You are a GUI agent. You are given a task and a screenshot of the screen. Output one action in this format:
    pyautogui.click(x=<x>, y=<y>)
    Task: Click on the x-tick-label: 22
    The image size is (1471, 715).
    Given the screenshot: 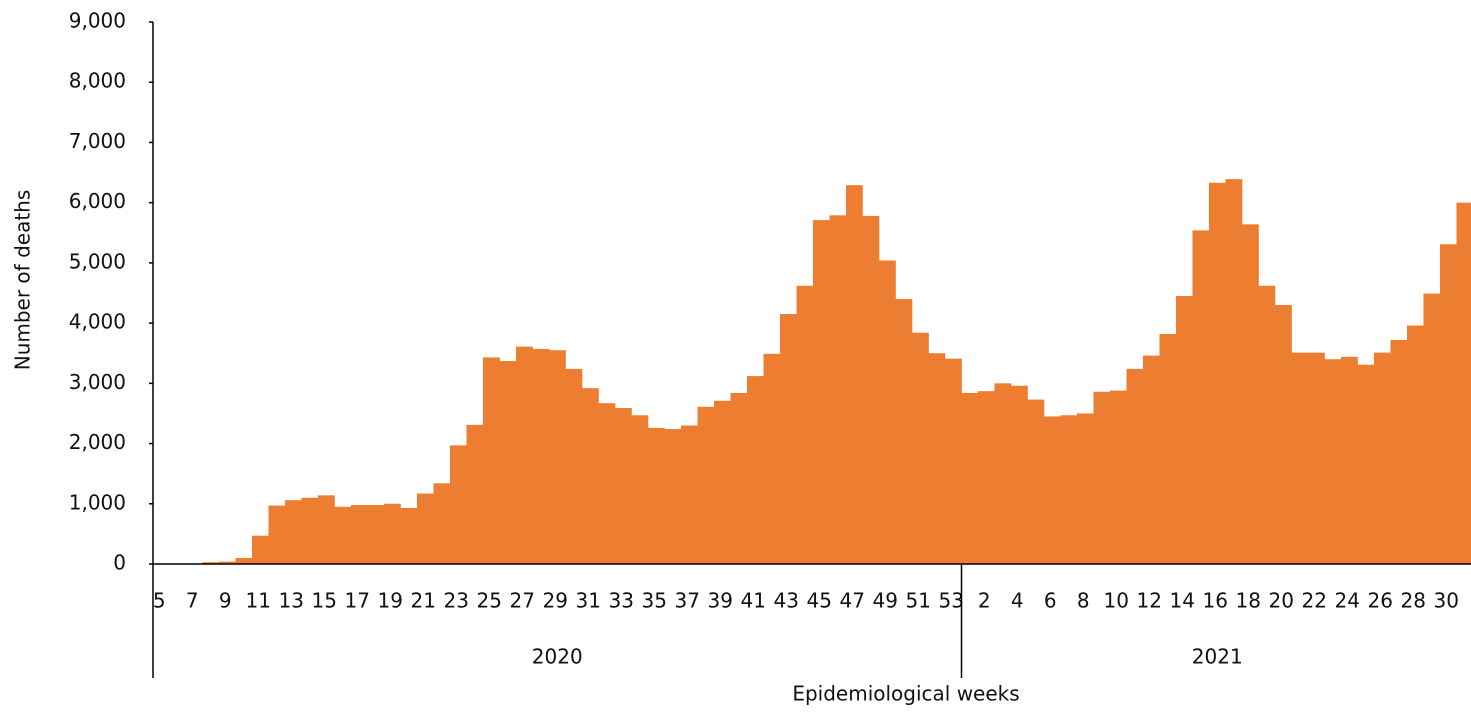 What is the action you would take?
    pyautogui.click(x=1314, y=601)
    